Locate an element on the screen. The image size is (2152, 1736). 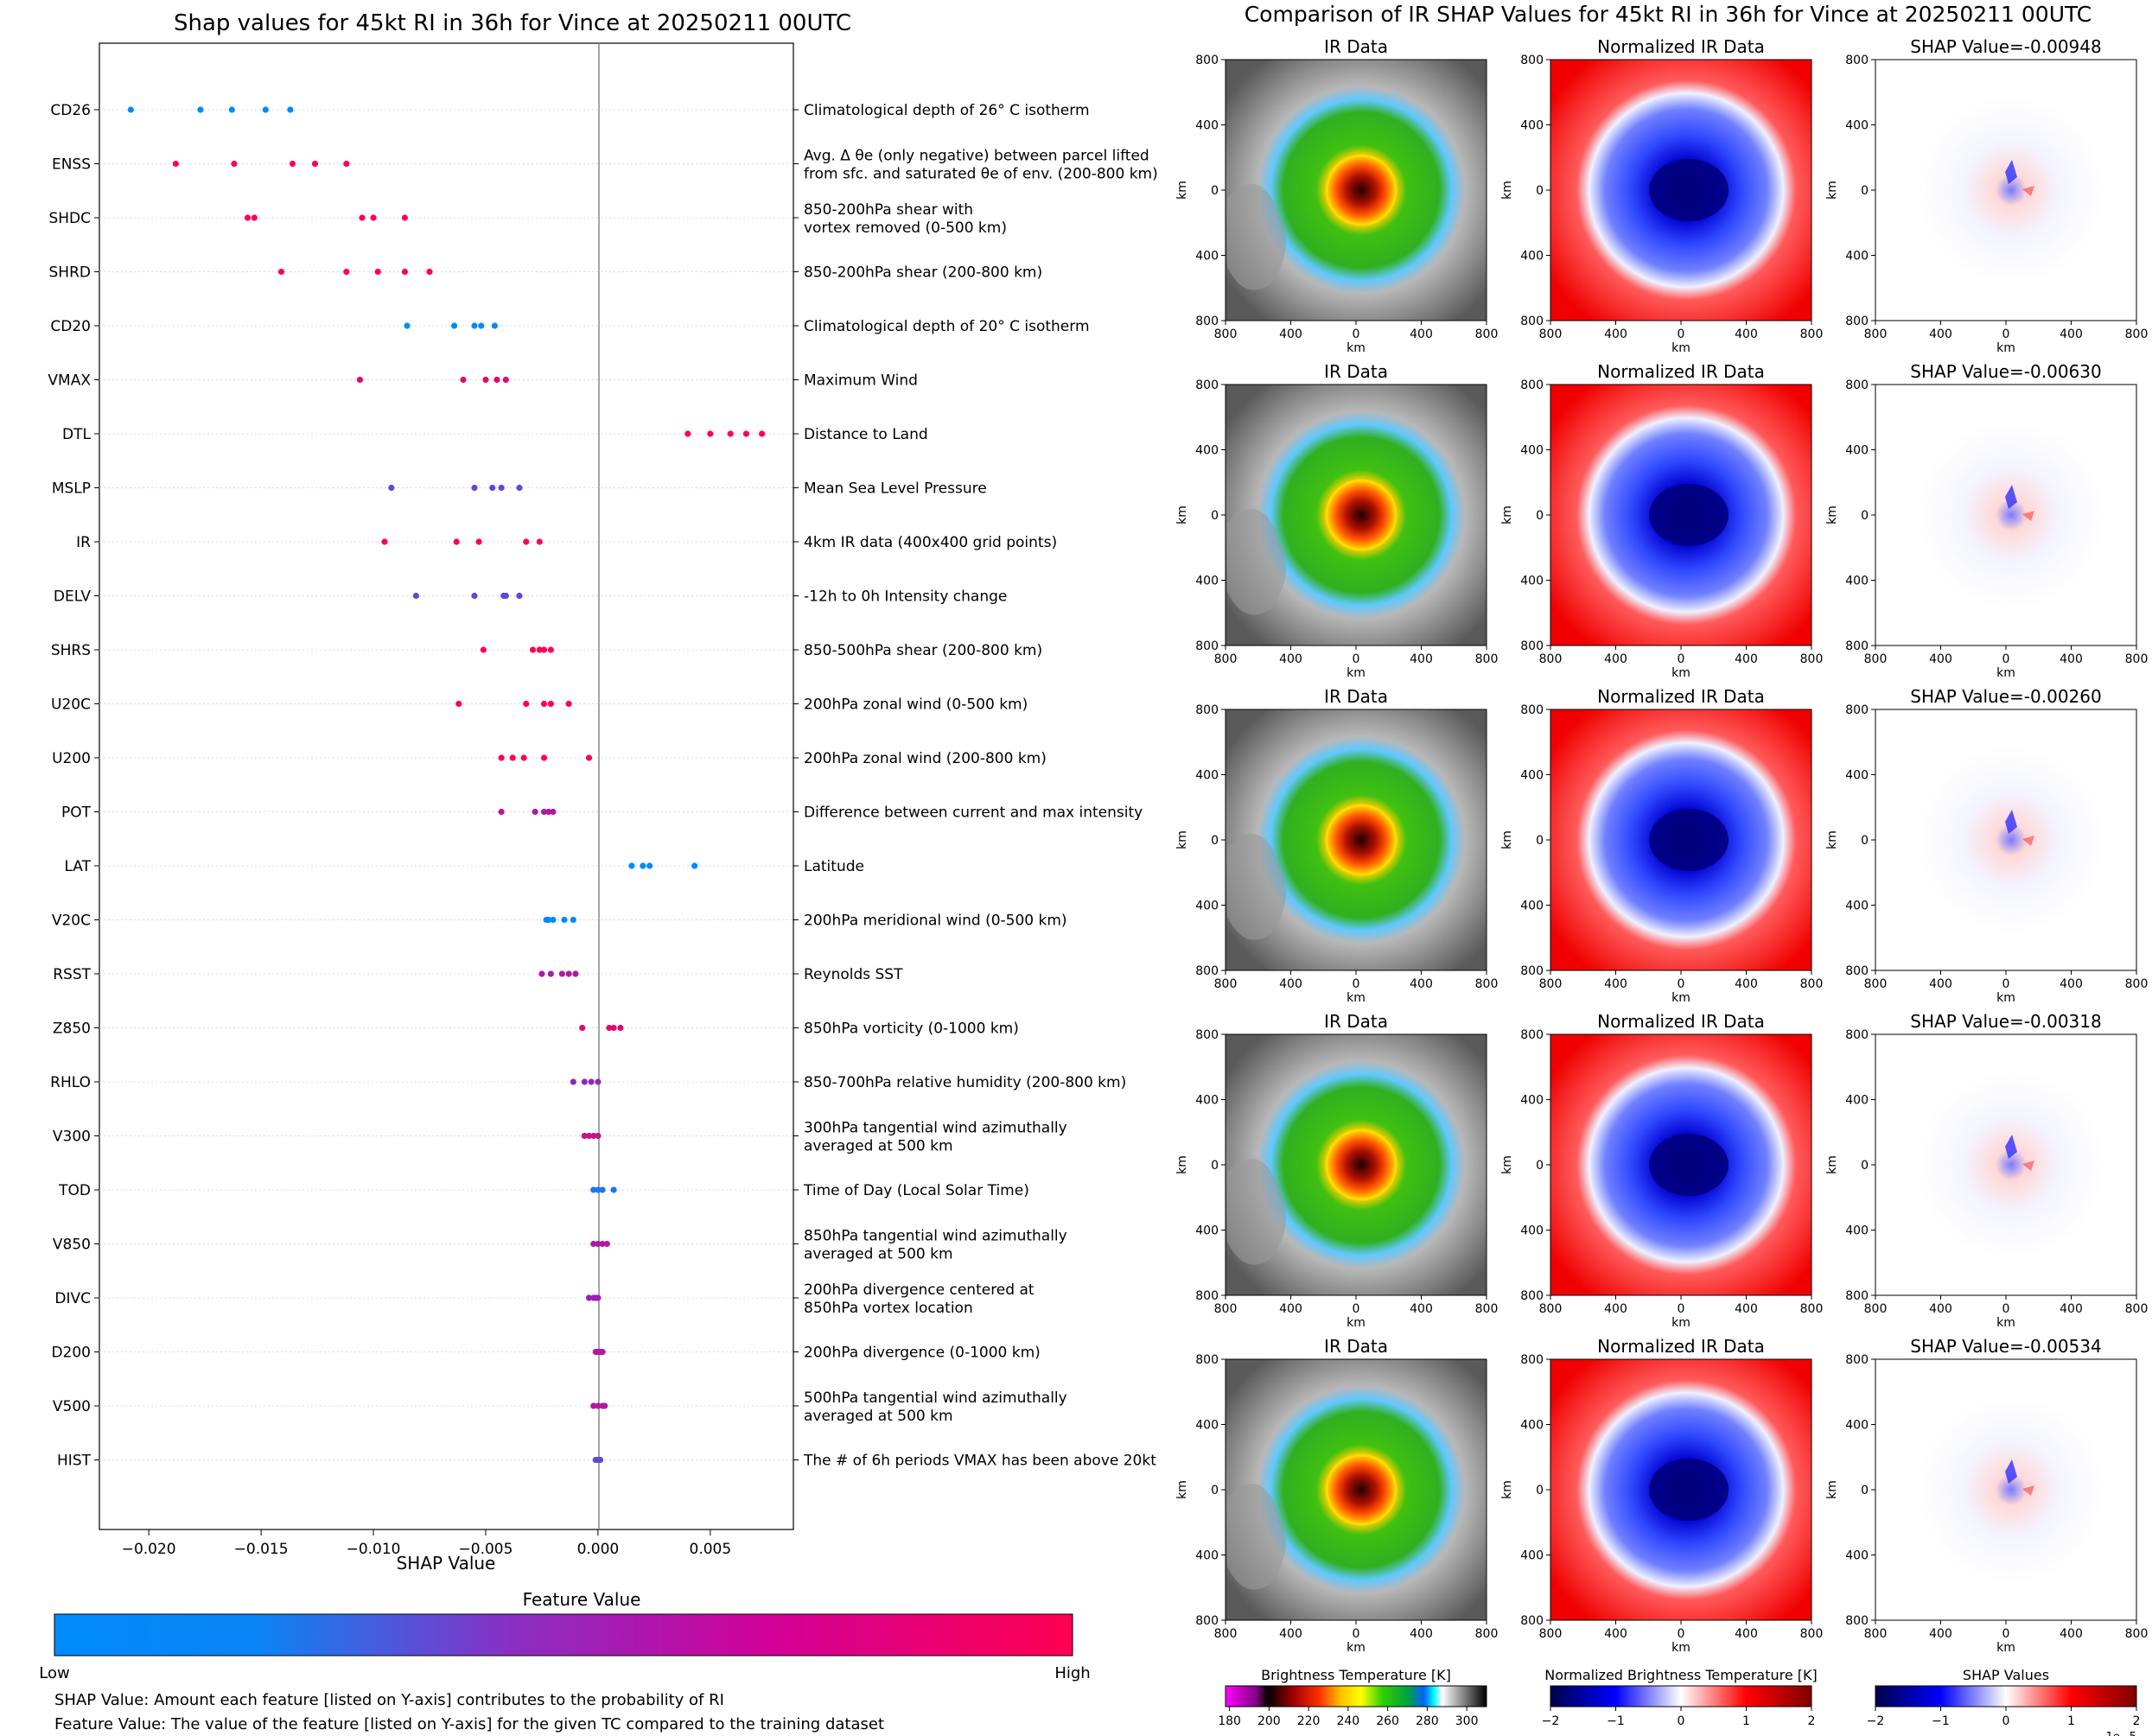
colorbar-title: Feature Value is located at coordinates (582, 1599).